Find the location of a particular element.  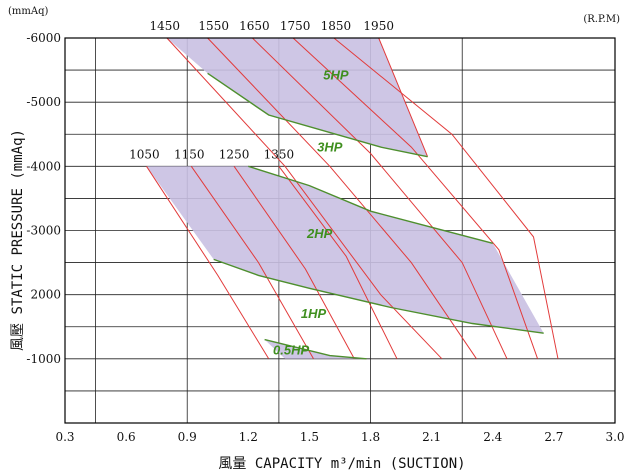

hp-label: 0.5HP is located at coordinates (291, 349).